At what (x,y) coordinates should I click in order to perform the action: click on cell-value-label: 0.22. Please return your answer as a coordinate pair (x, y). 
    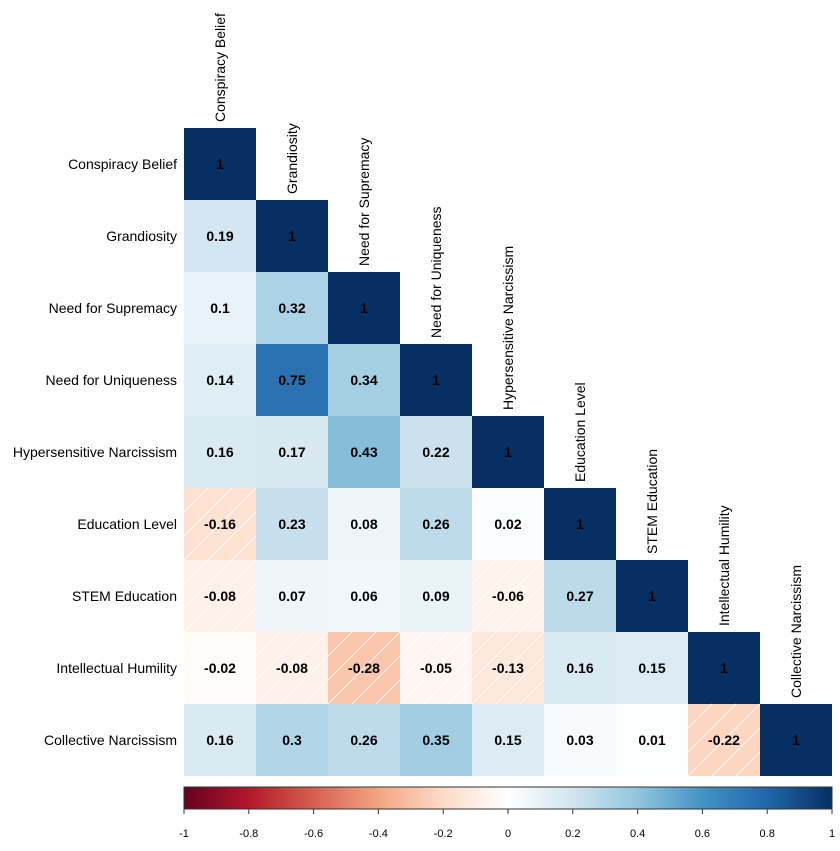
    Looking at the image, I should click on (435, 452).